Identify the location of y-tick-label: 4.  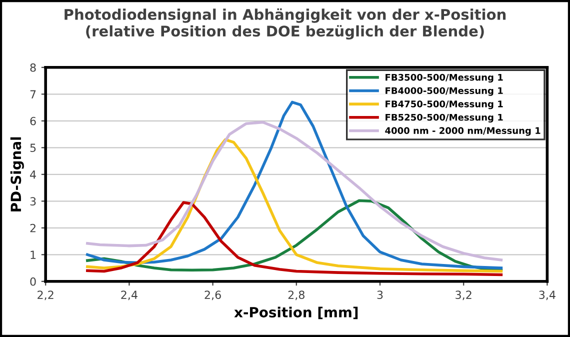
(33, 174).